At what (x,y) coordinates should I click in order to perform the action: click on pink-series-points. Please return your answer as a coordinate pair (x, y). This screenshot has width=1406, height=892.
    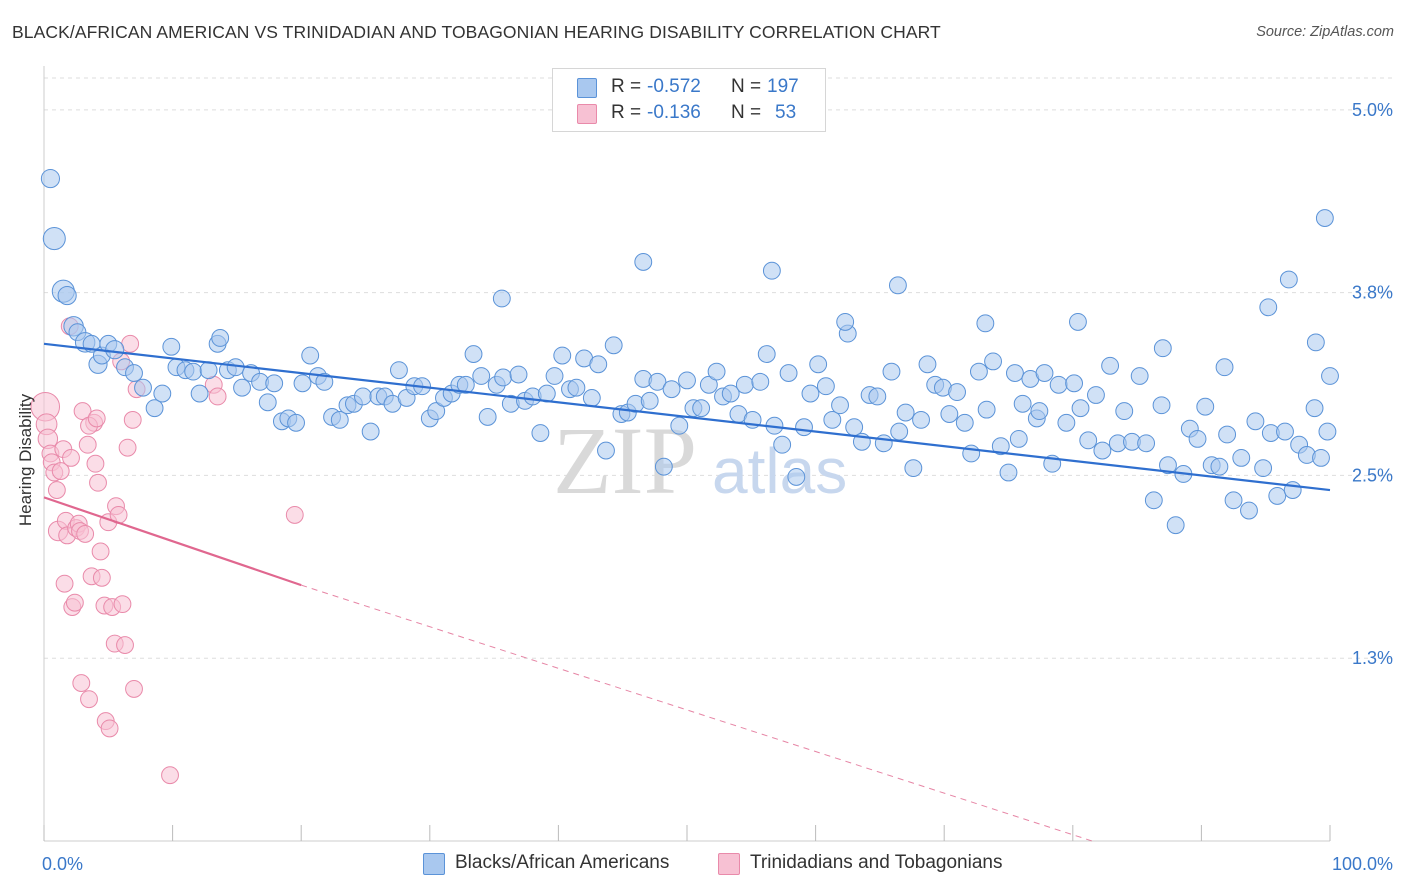
    Looking at the image, I should click on (167, 551).